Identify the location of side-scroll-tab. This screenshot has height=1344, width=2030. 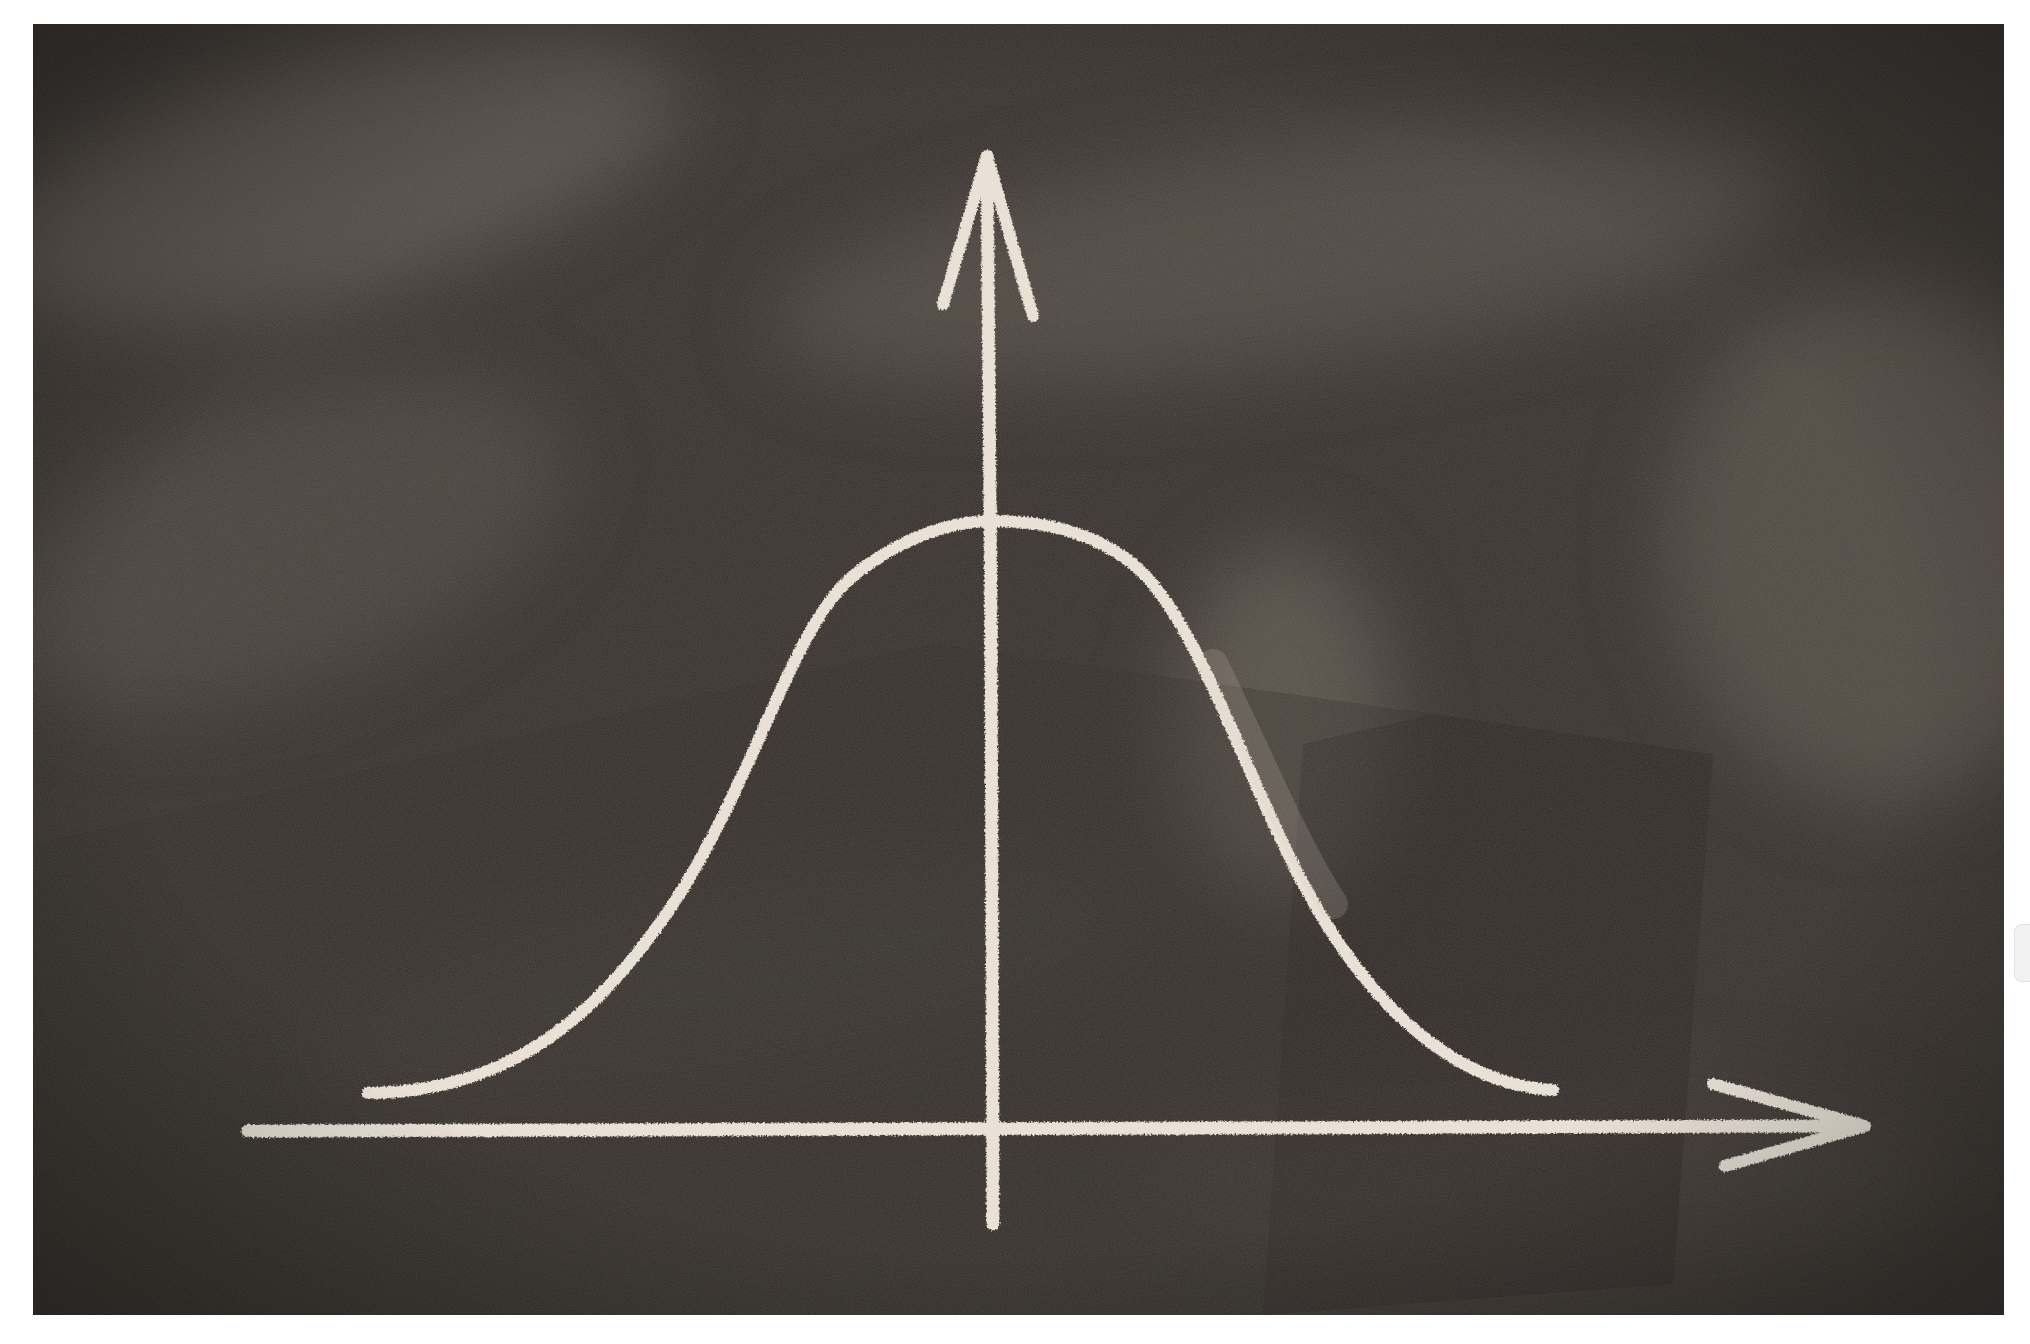
(2022, 953).